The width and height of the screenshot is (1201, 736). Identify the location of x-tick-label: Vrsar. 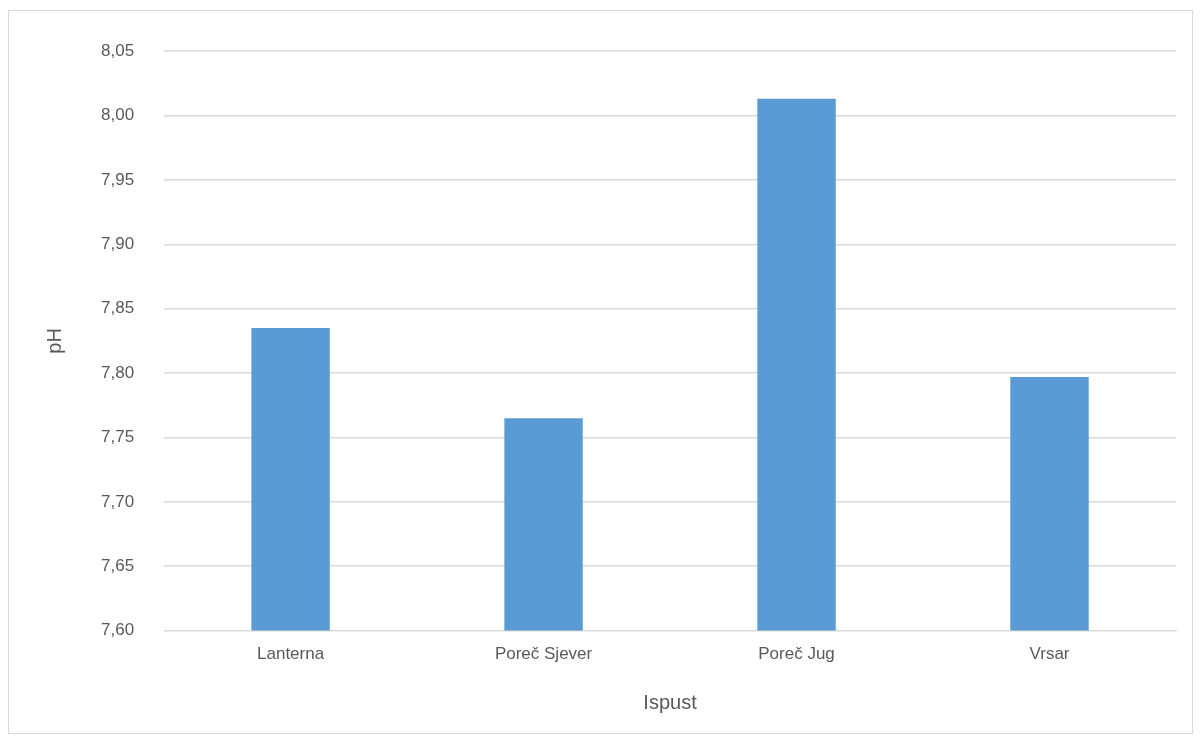
(1049, 654).